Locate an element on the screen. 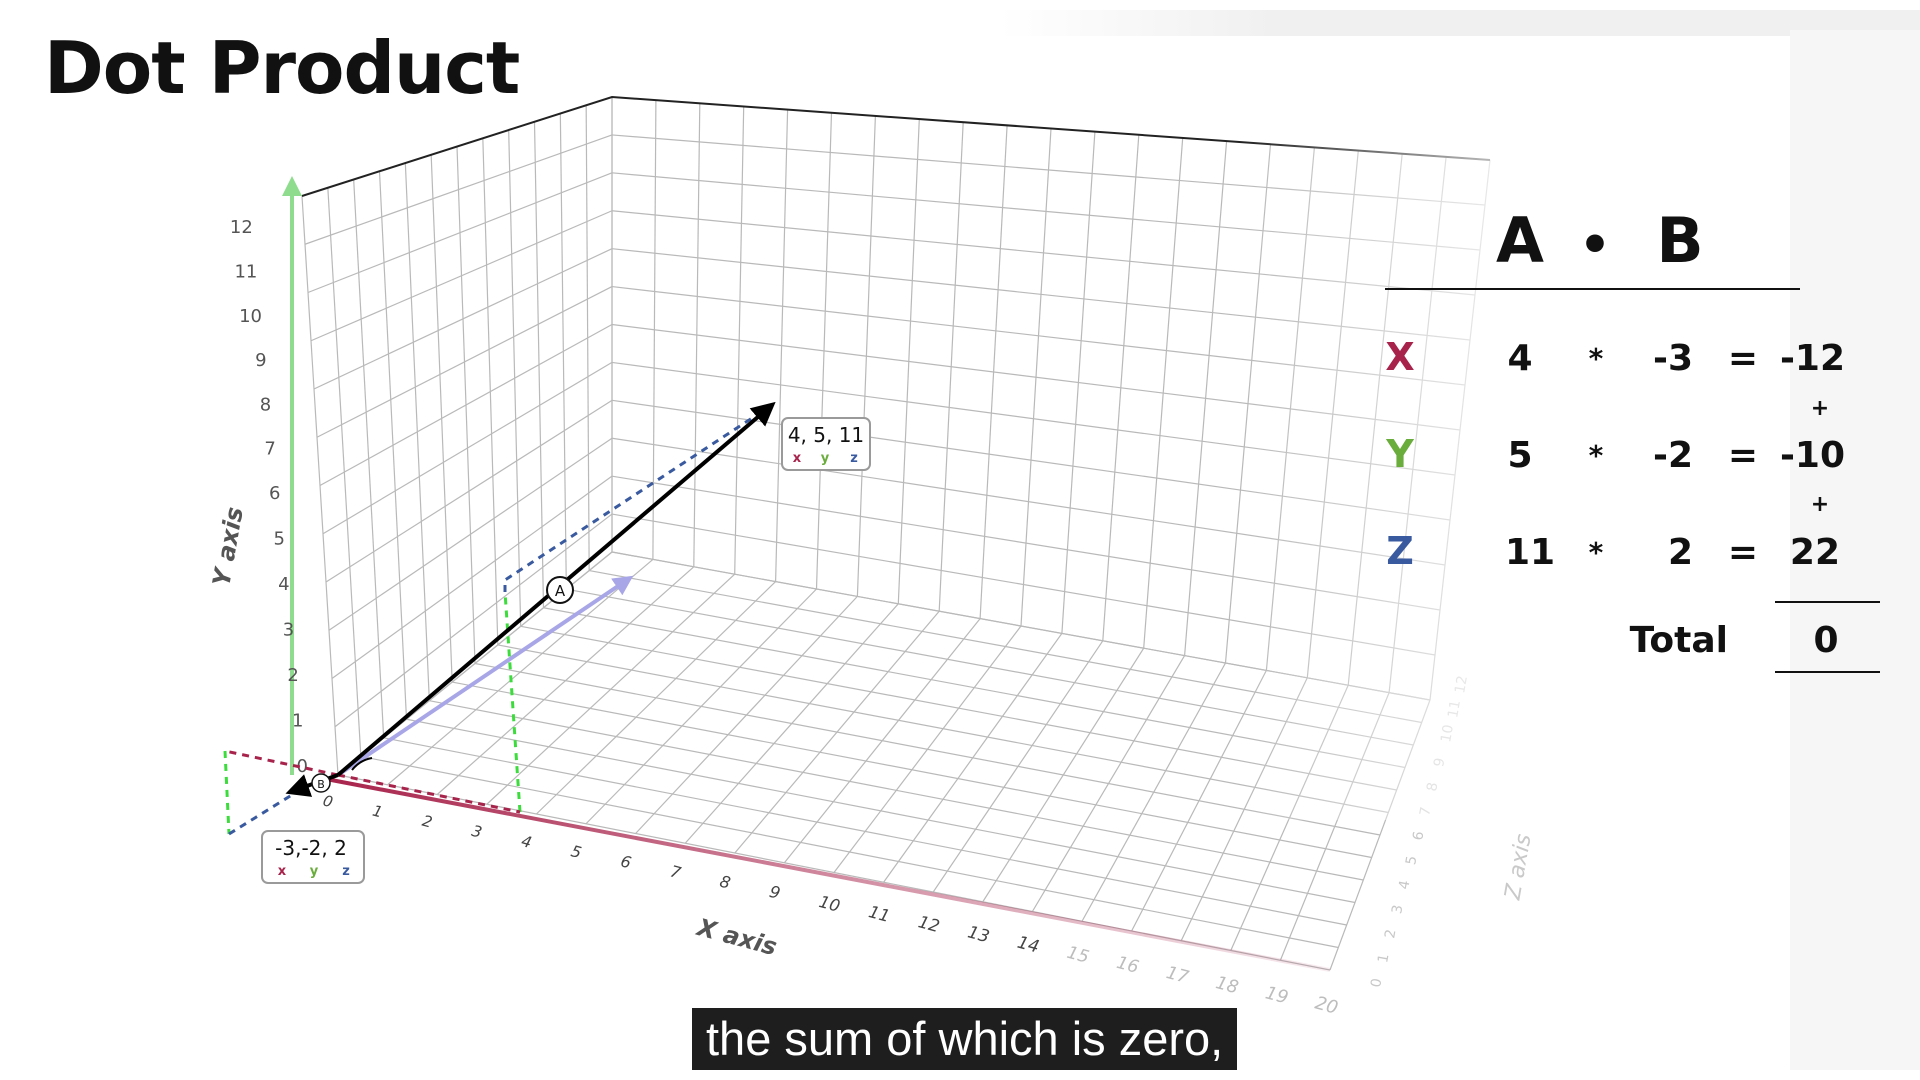 This screenshot has height=1080, width=1920. x-tick-label: 8 is located at coordinates (725, 882).